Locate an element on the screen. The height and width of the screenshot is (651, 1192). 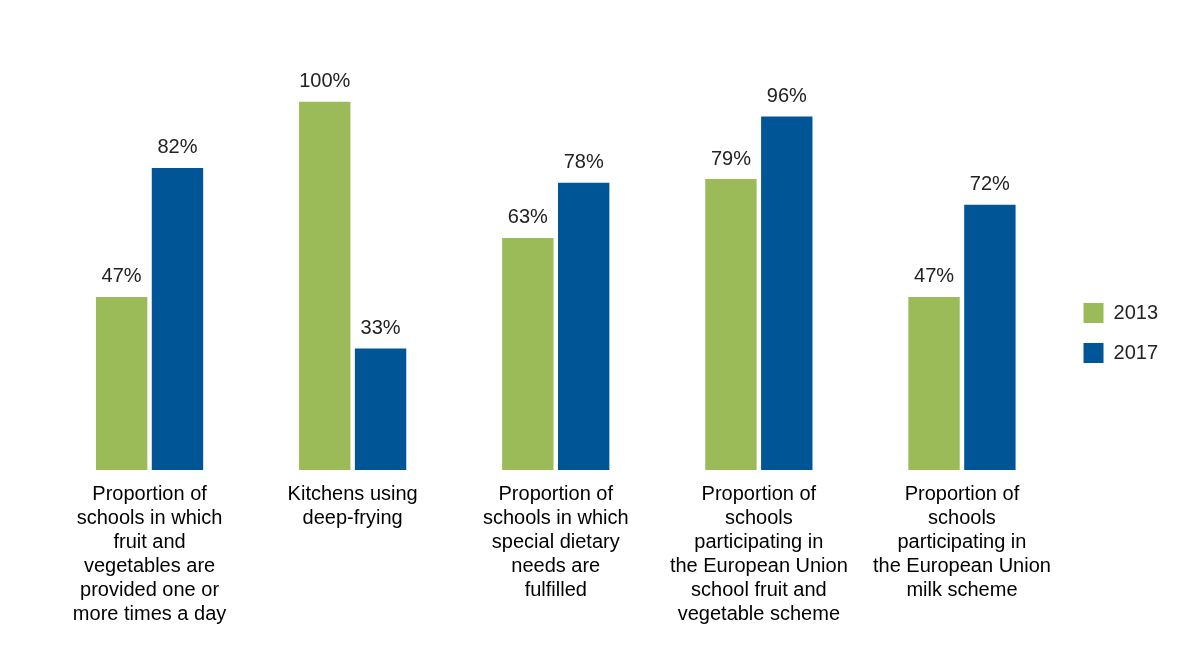
x-tick-label: Proportion of schools in which fruit and vegetables are provided one or more times a day is located at coordinates (149, 552).